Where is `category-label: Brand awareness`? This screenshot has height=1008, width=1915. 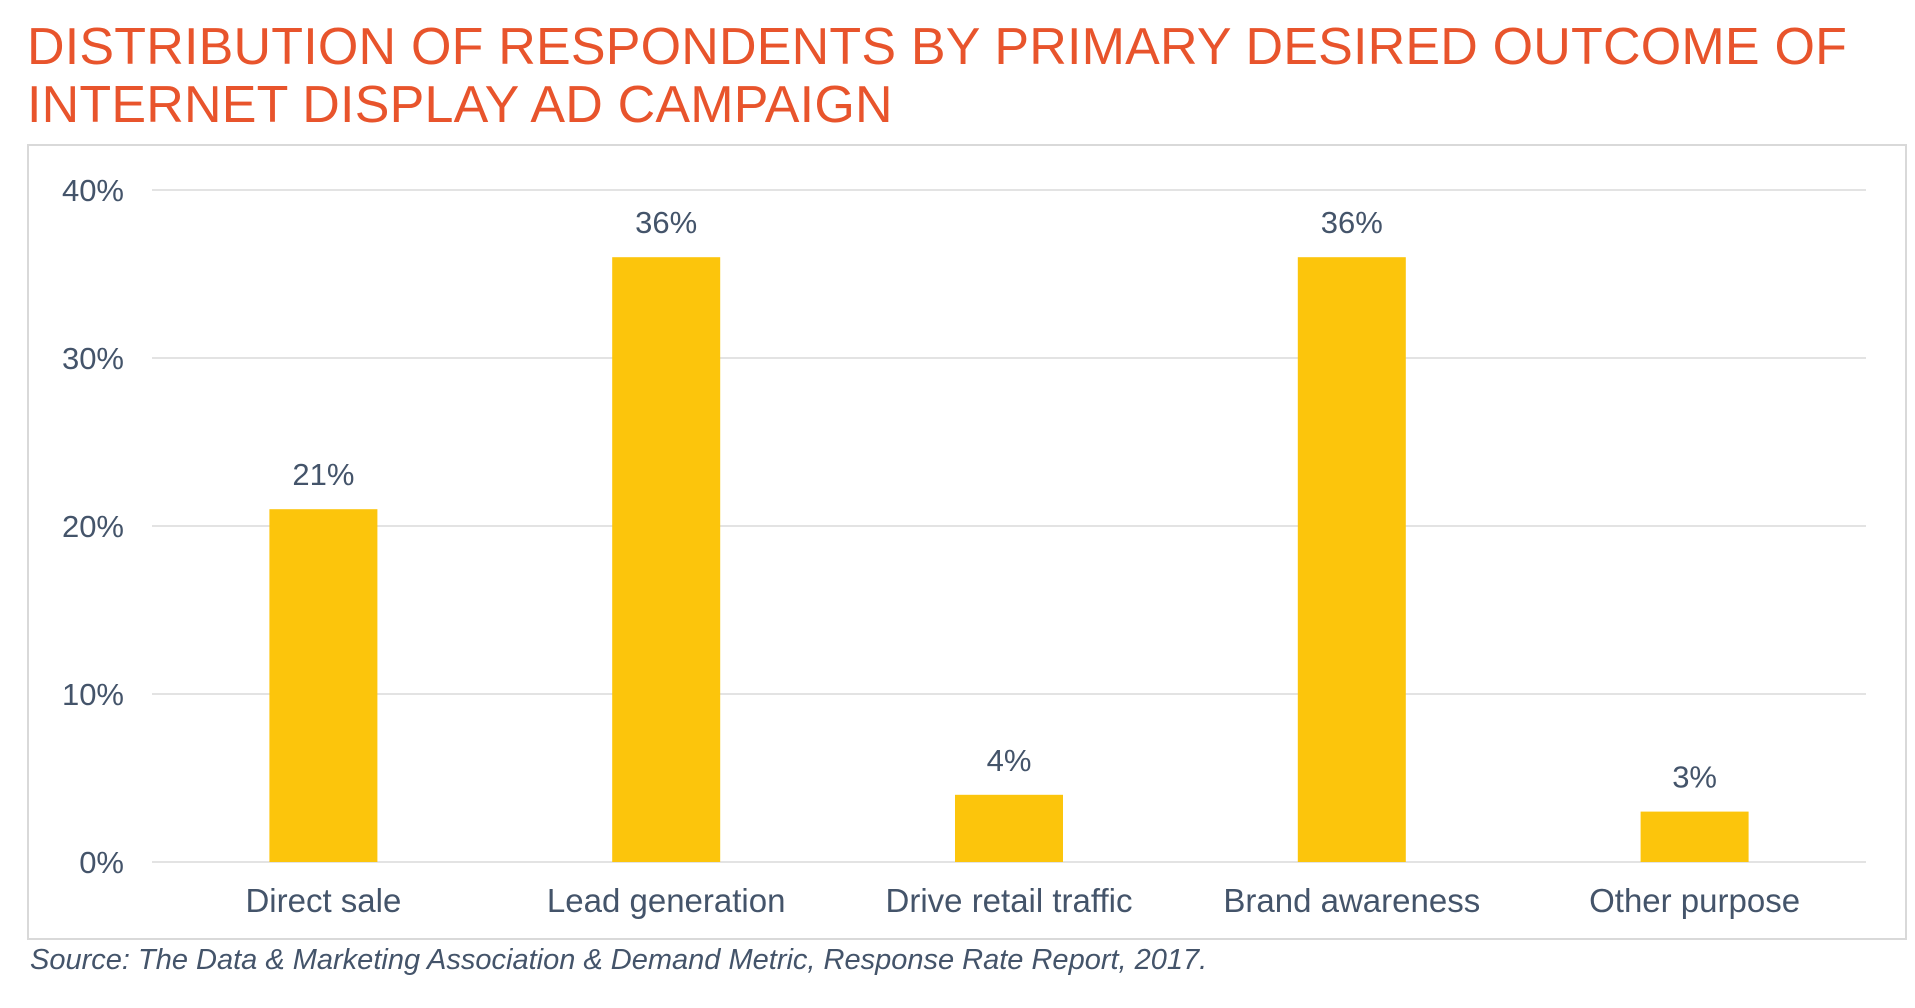
category-label: Brand awareness is located at coordinates (1351, 900).